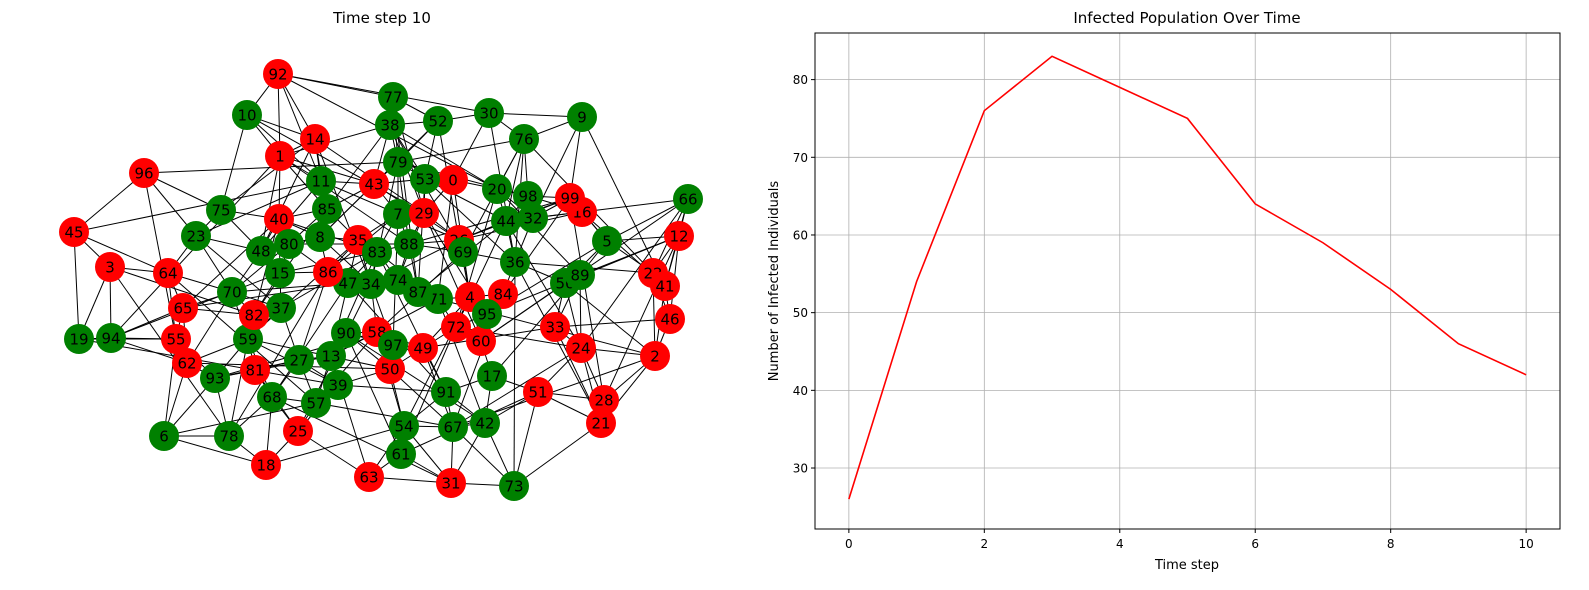  What do you see at coordinates (280, 157) in the screenshot?
I see `node-label: 1` at bounding box center [280, 157].